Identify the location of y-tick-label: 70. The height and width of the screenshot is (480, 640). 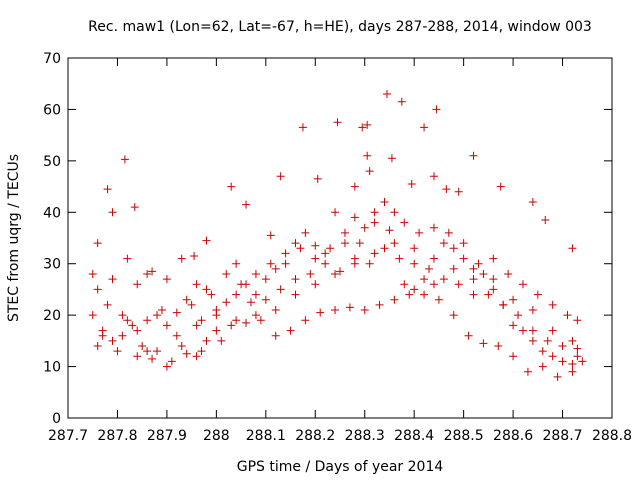
(52, 59).